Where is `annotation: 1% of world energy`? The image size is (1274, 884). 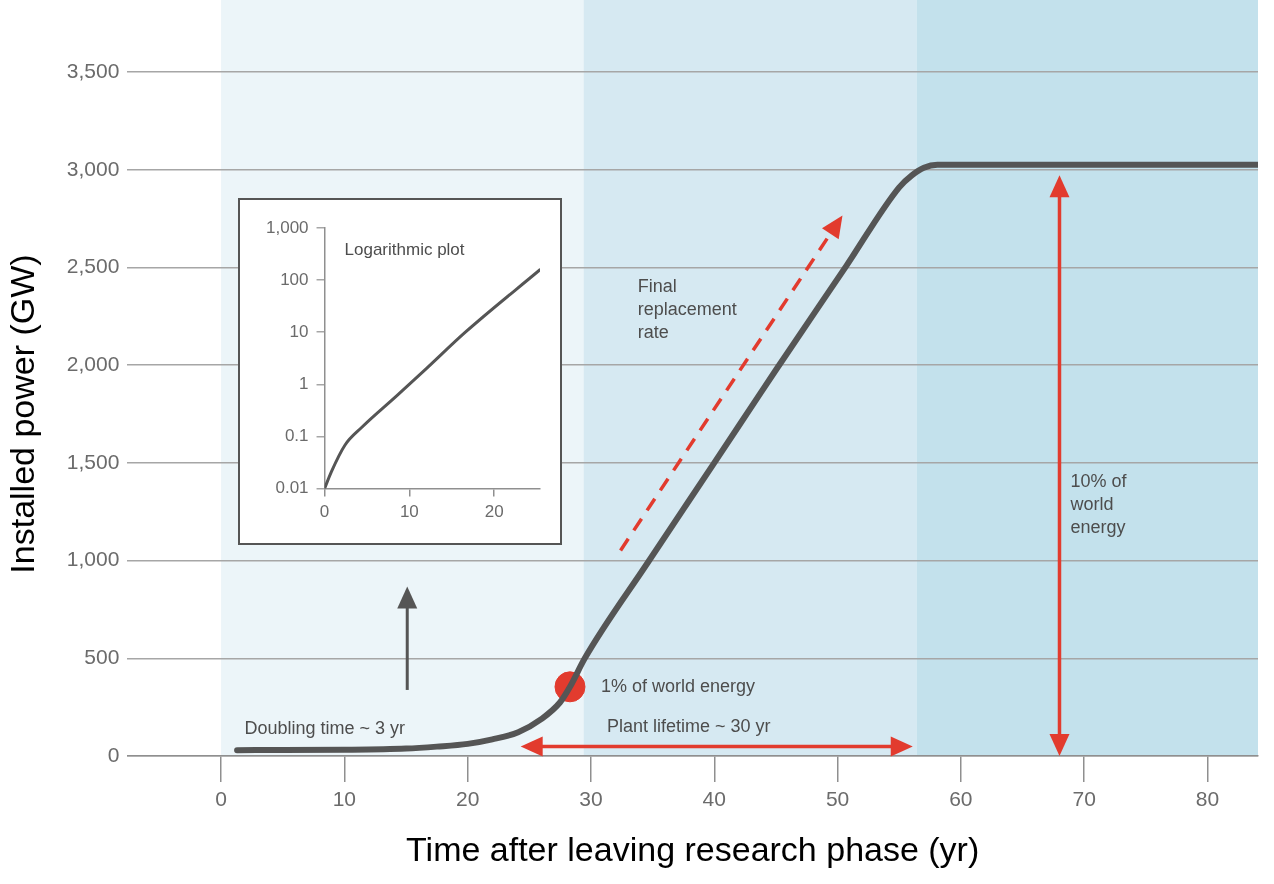 annotation: 1% of world energy is located at coordinates (678, 685).